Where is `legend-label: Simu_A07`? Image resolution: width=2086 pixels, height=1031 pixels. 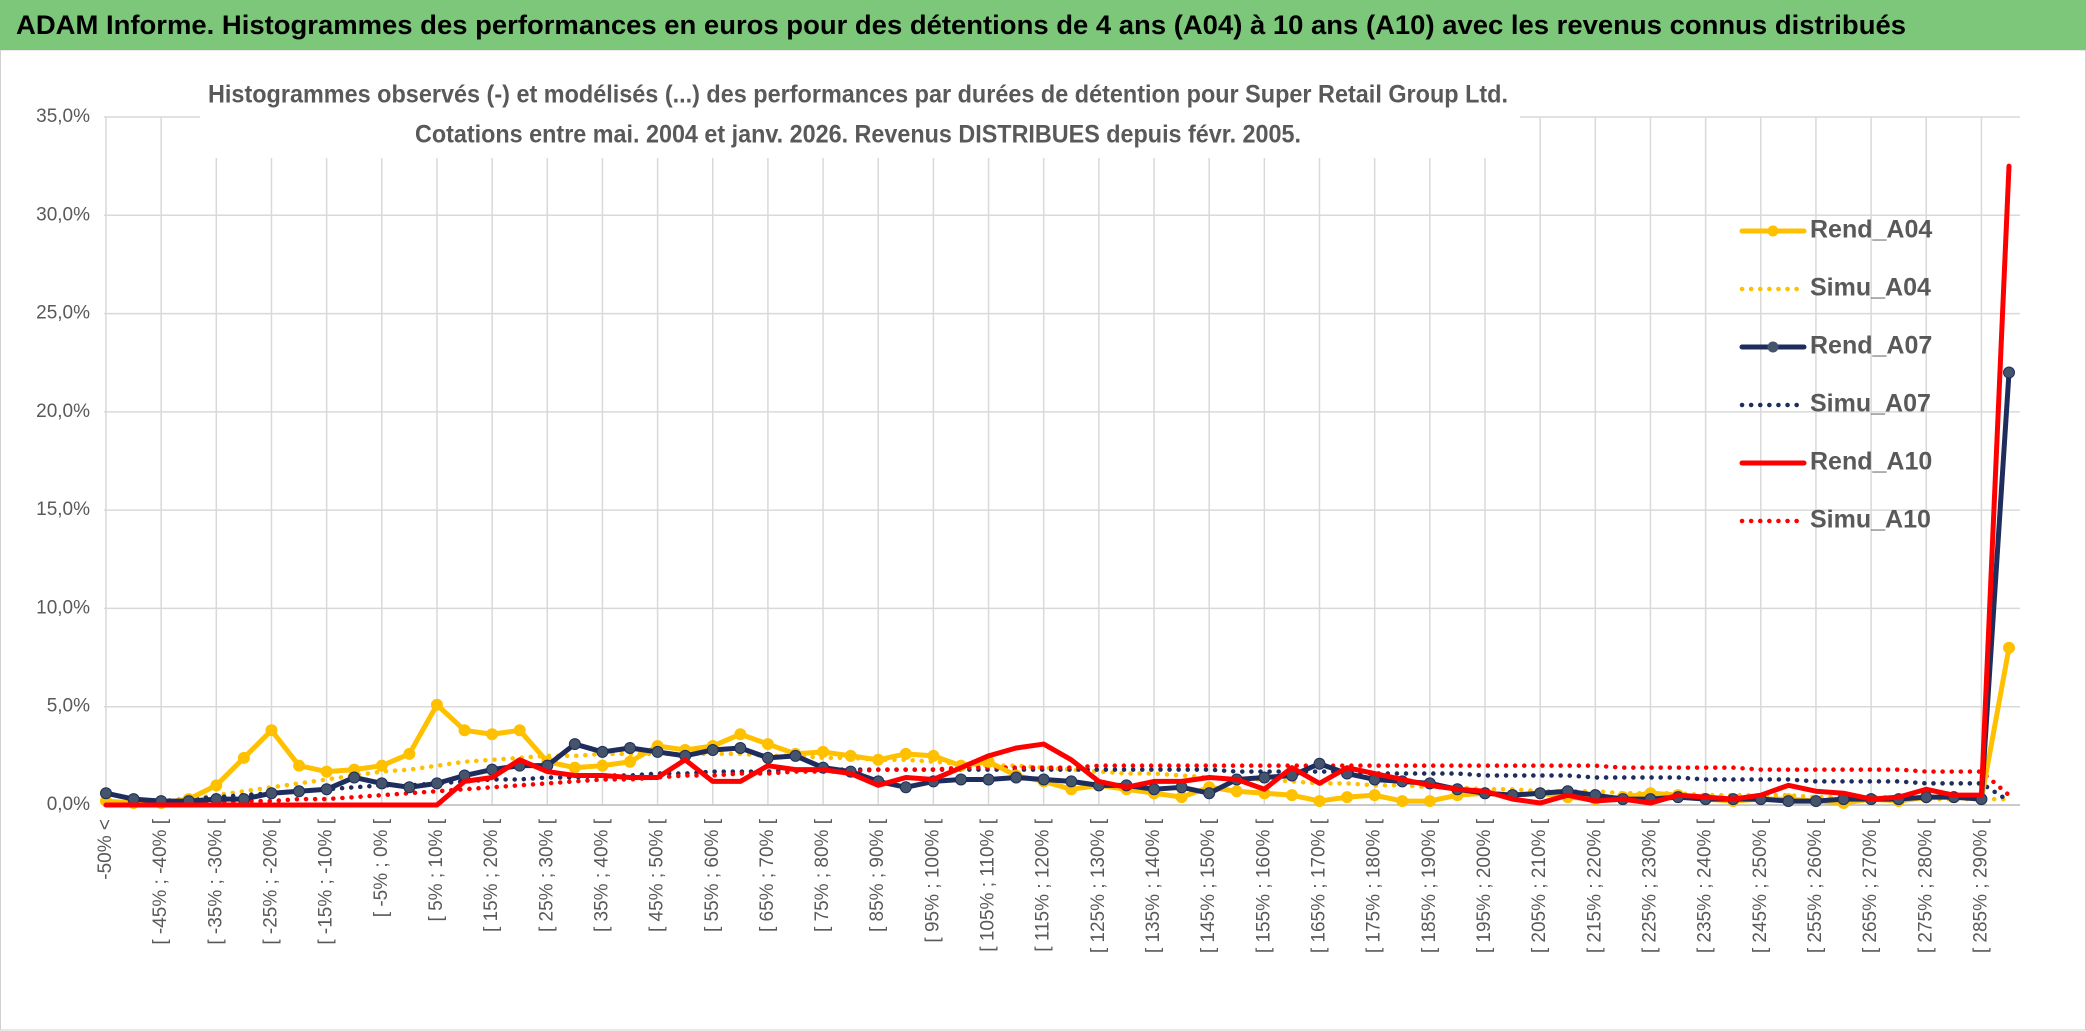 legend-label: Simu_A07 is located at coordinates (1870, 404).